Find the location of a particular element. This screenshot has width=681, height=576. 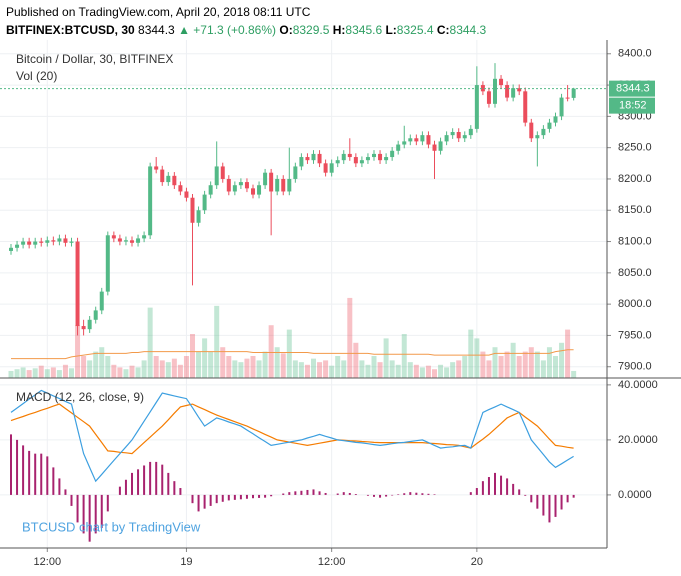

macd-line is located at coordinates (292, 436).